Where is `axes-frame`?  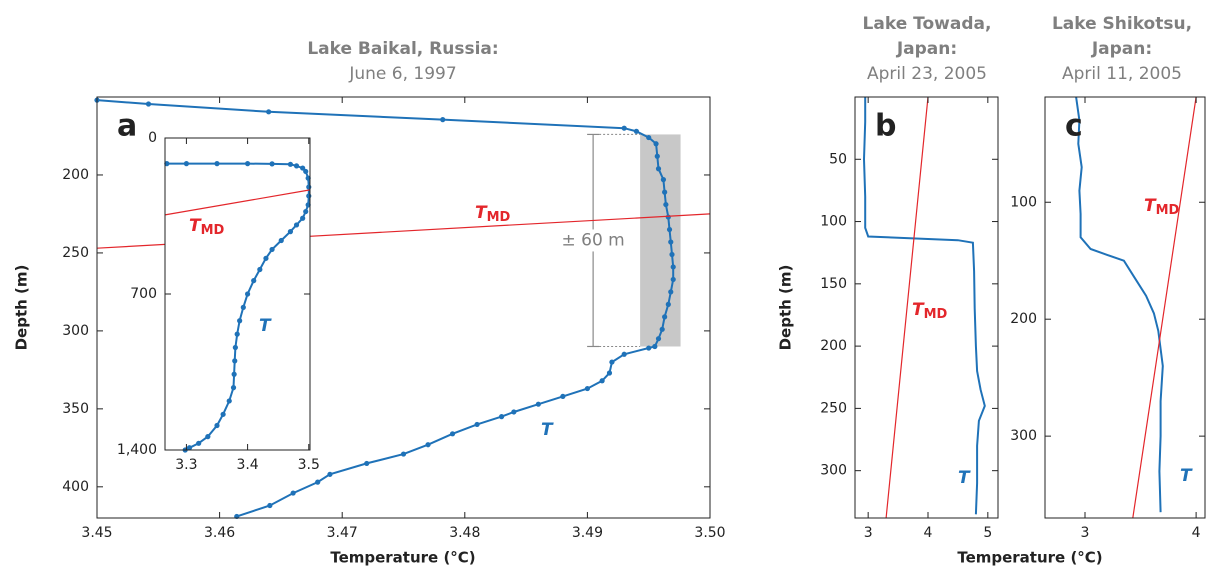
axes-frame is located at coordinates (926, 307).